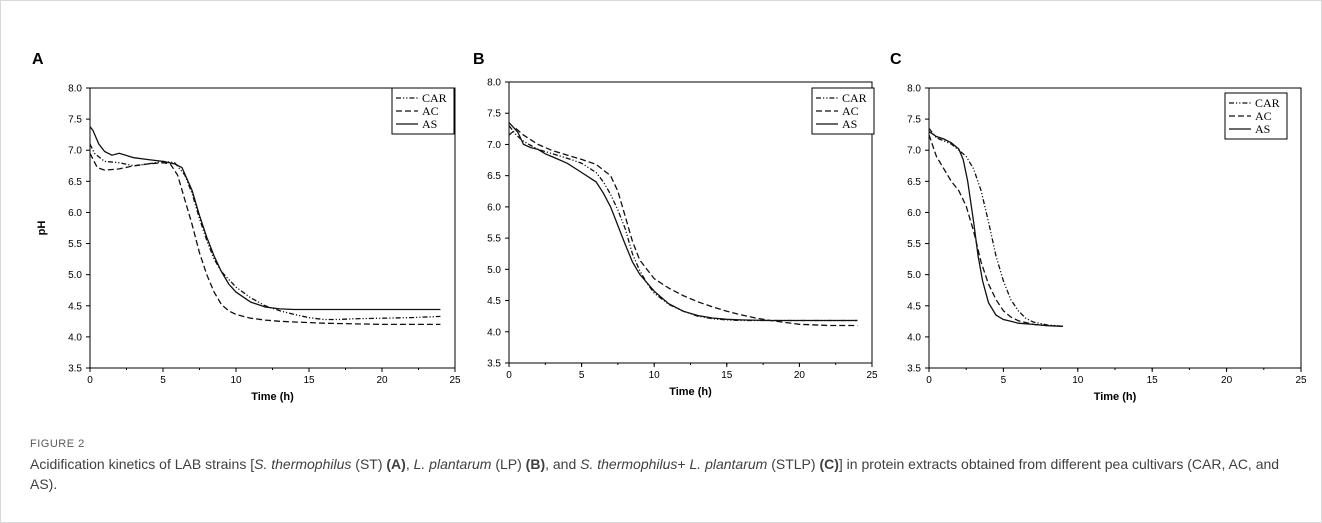 Image resolution: width=1322 pixels, height=523 pixels. What do you see at coordinates (75, 306) in the screenshot?
I see `panel-a-y-tick-label: 4.5` at bounding box center [75, 306].